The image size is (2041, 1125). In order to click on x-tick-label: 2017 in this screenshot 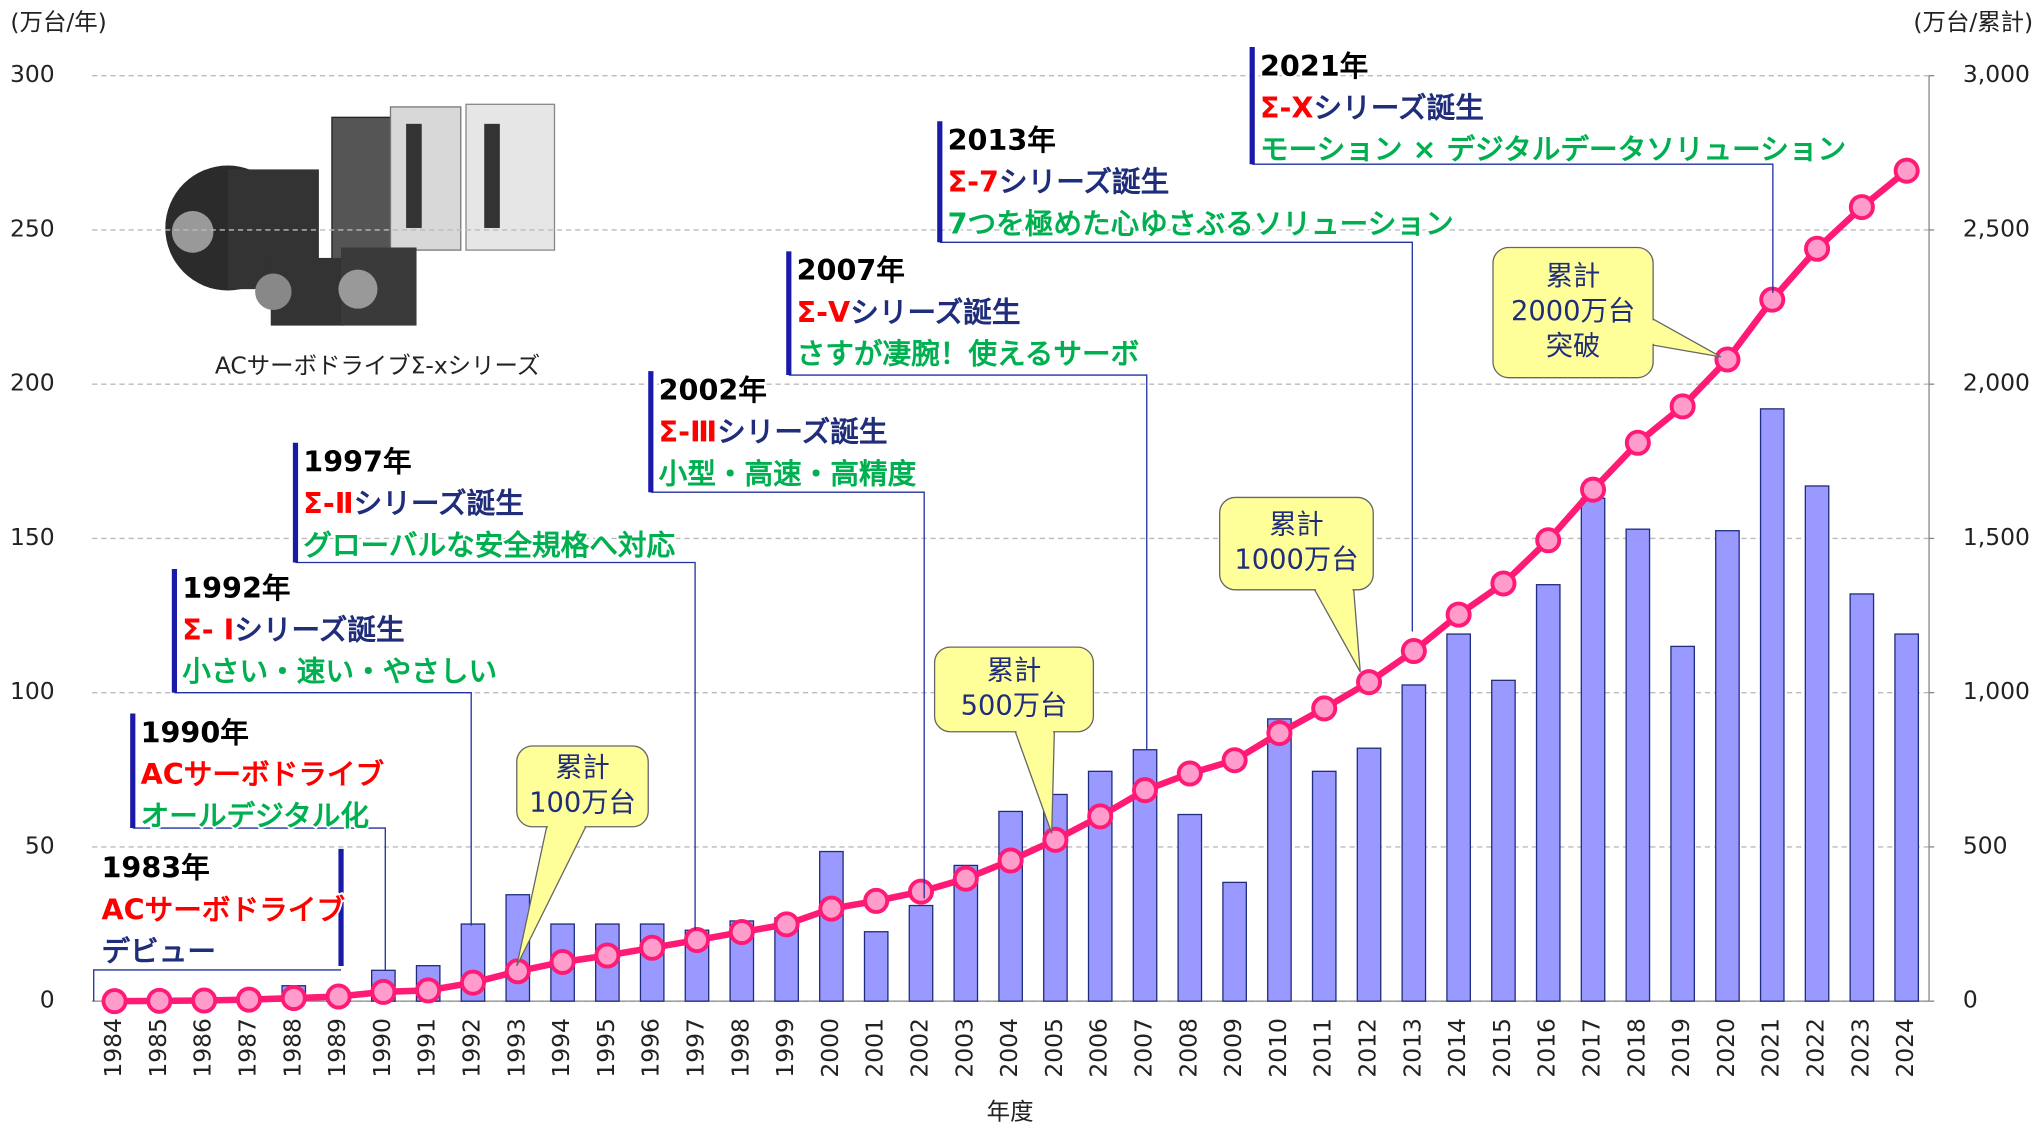, I will do `click(1592, 1048)`.